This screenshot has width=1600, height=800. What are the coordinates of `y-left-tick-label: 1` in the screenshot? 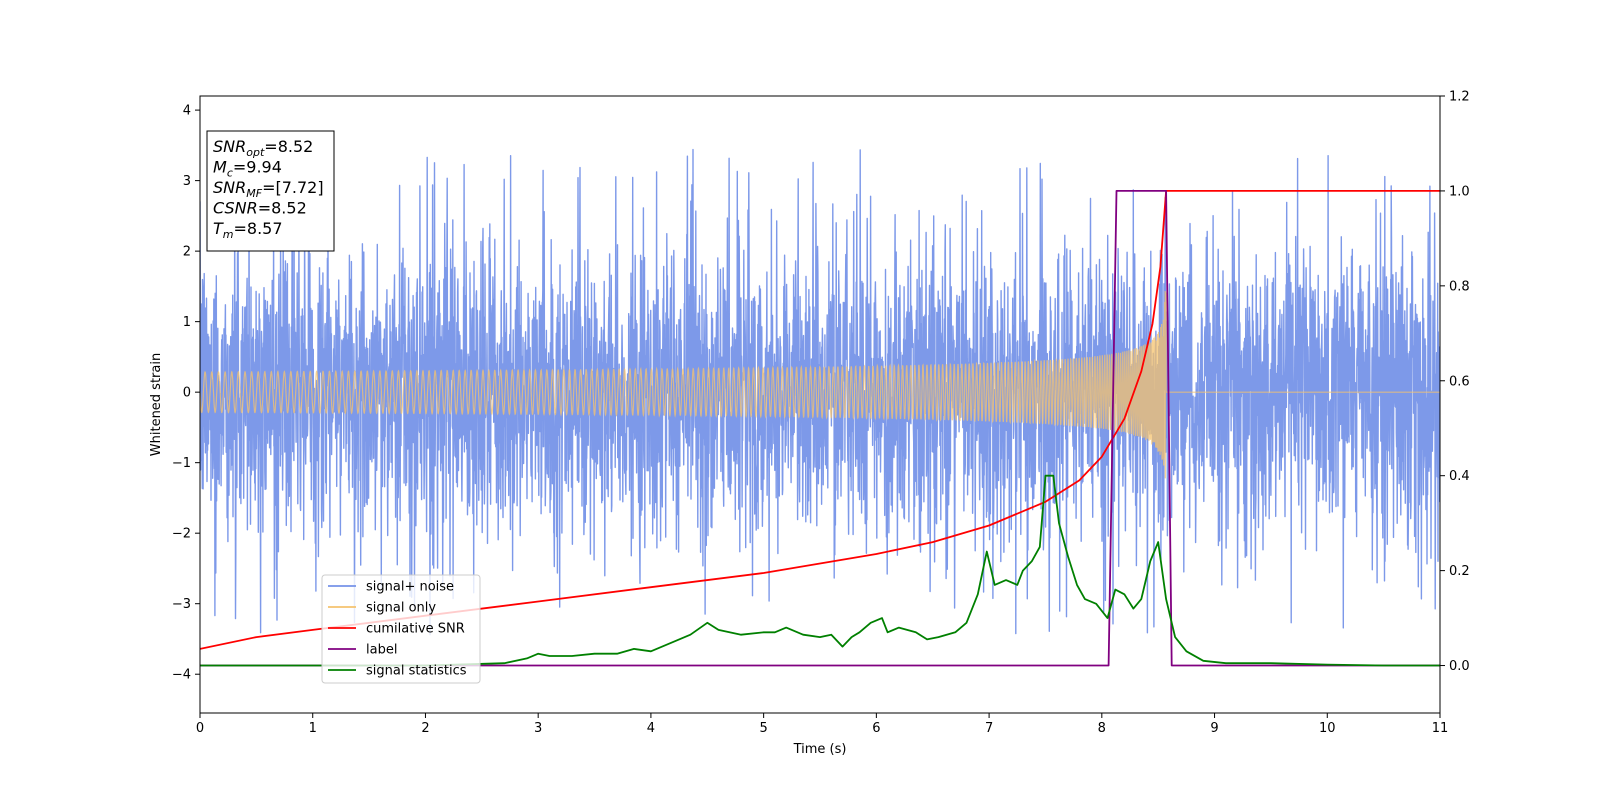 It's located at (187, 322).